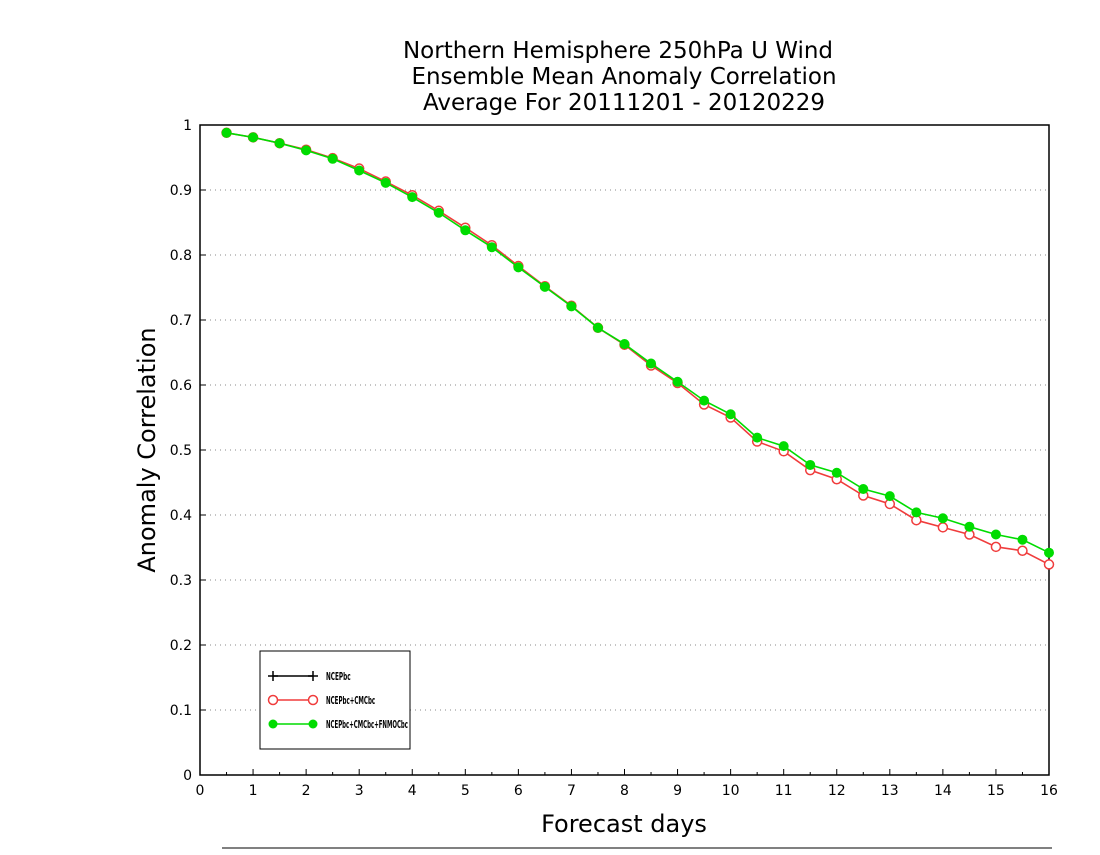 Image resolution: width=1100 pixels, height=855 pixels. What do you see at coordinates (359, 791) in the screenshot?
I see `x-tick-label: 3` at bounding box center [359, 791].